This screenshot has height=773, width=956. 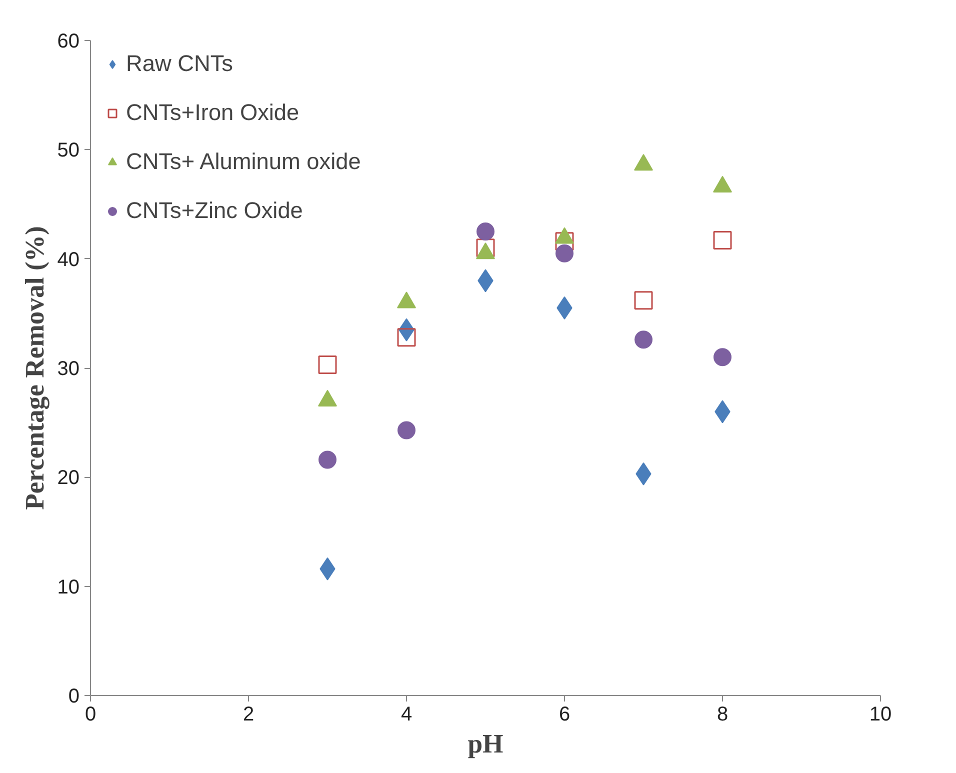 What do you see at coordinates (214, 210) in the screenshot?
I see `legend-label: CNTs+Zinc Oxide` at bounding box center [214, 210].